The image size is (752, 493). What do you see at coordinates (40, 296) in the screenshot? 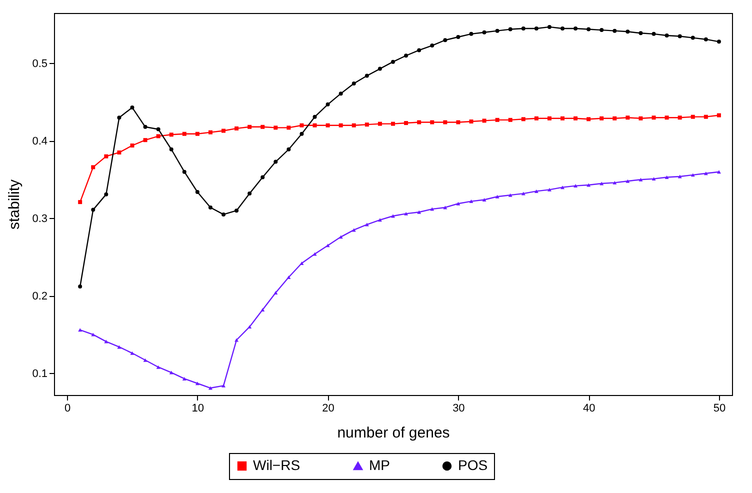
I see `y-tick-label: 0.2` at bounding box center [40, 296].